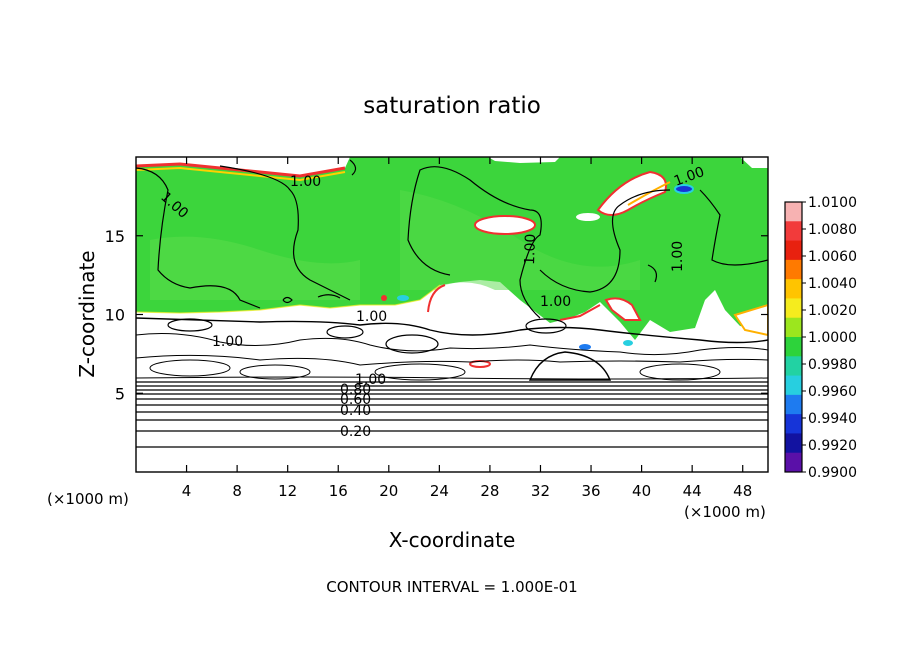  Describe the element at coordinates (832, 473) in the screenshot. I see `colorbar-tick-label: 0.9900` at that location.